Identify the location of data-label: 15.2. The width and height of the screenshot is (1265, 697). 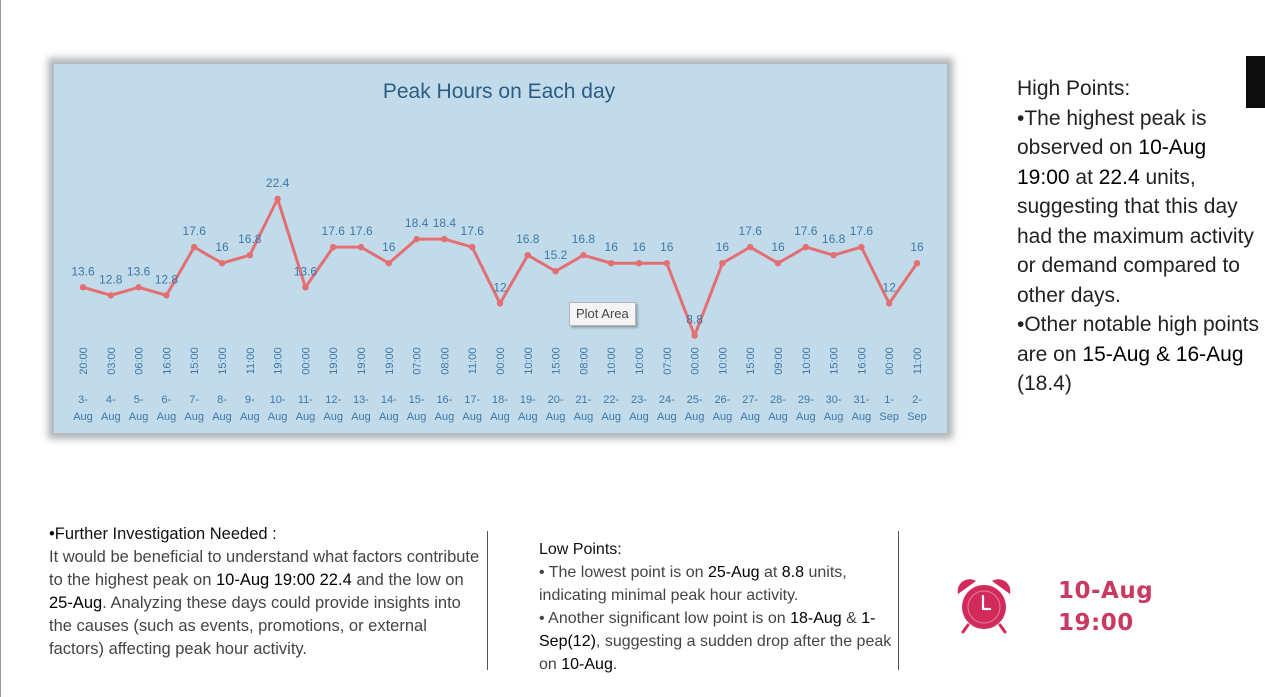
(556, 255).